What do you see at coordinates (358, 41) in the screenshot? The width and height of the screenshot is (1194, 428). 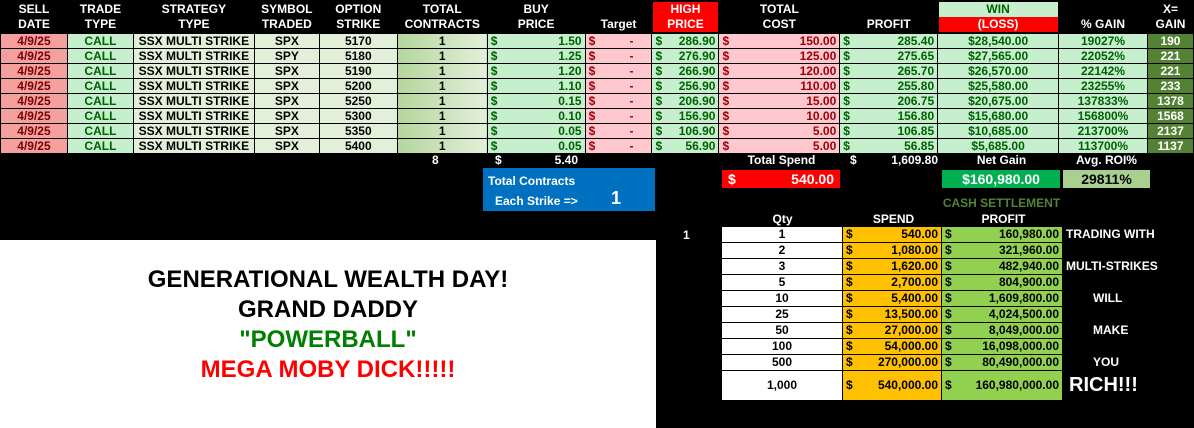 I see `strike-cell: 5170` at bounding box center [358, 41].